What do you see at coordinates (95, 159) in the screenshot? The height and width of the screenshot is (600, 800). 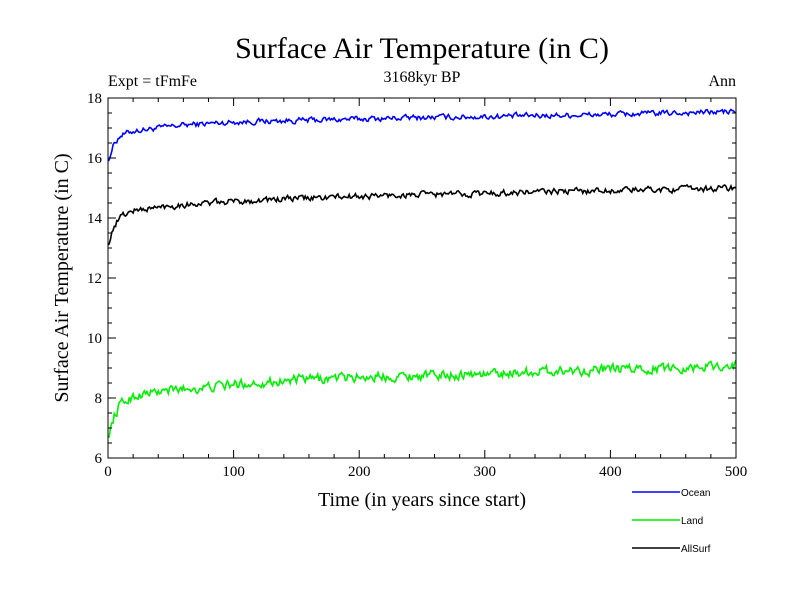 I see `y-tick-label: 16` at bounding box center [95, 159].